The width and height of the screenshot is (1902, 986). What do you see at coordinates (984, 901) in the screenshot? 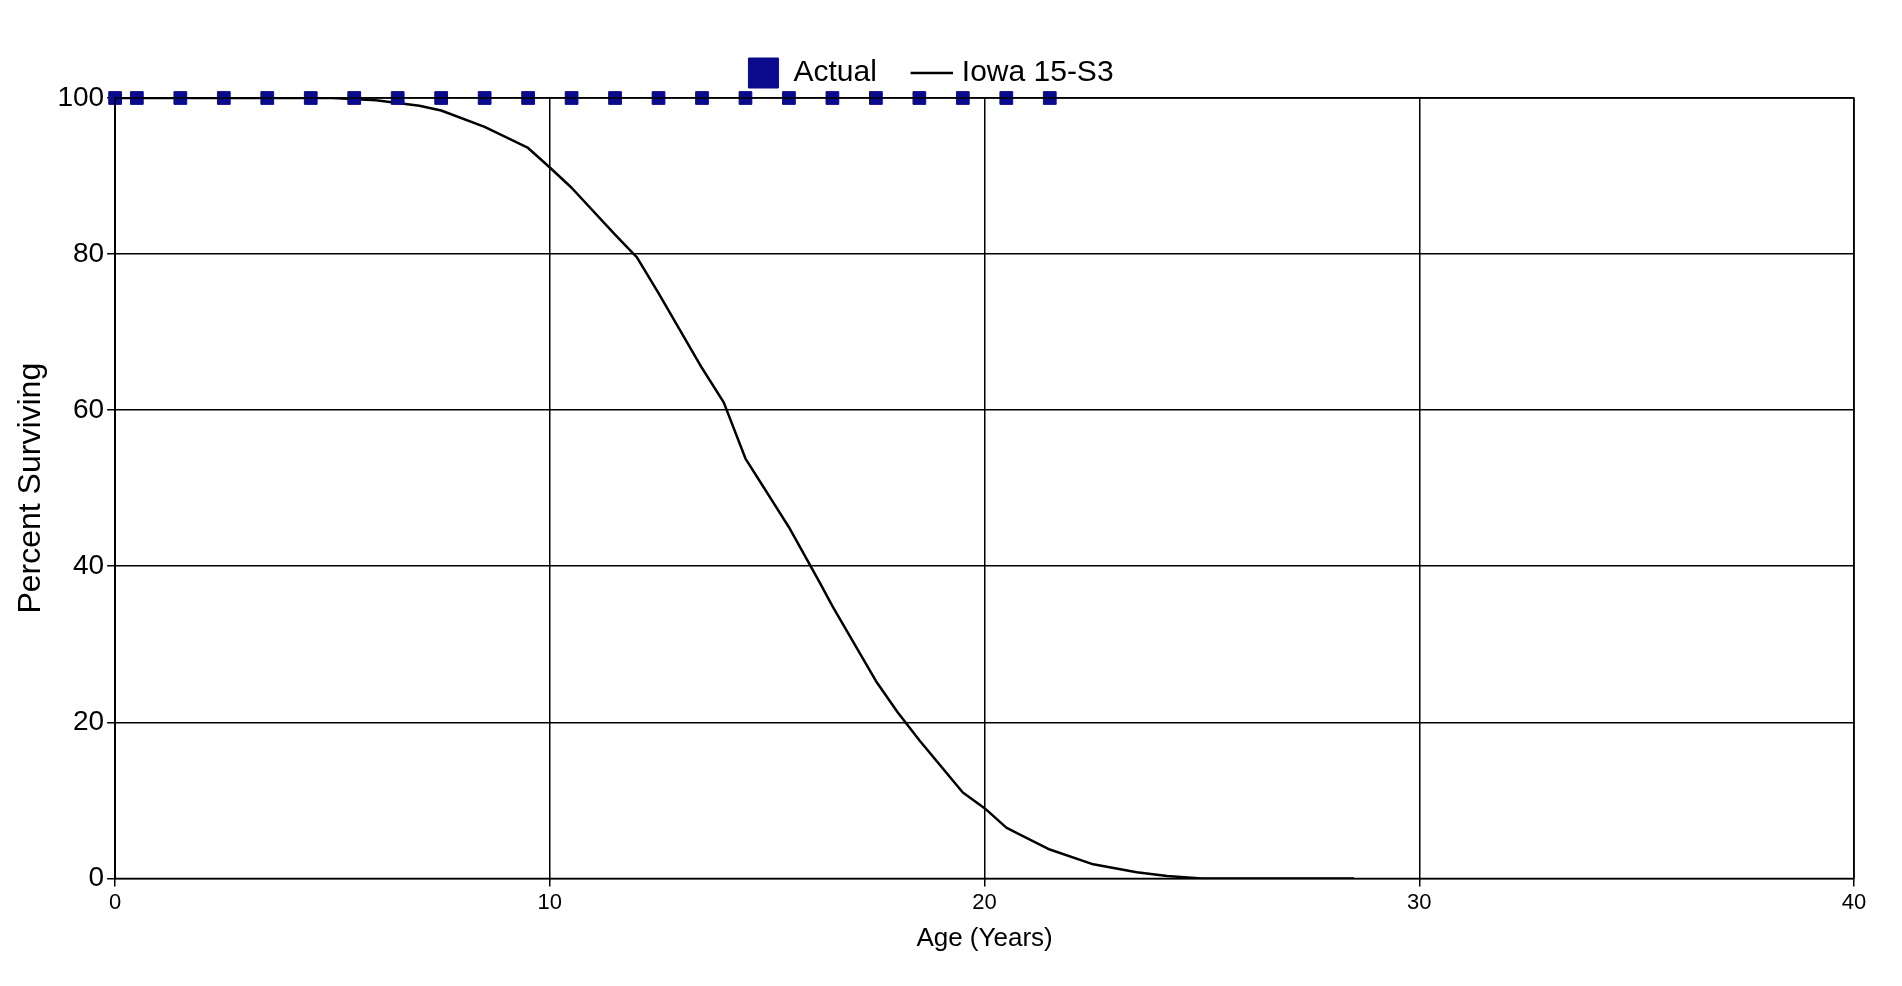
I see `x-tick-label: 20` at bounding box center [984, 901].